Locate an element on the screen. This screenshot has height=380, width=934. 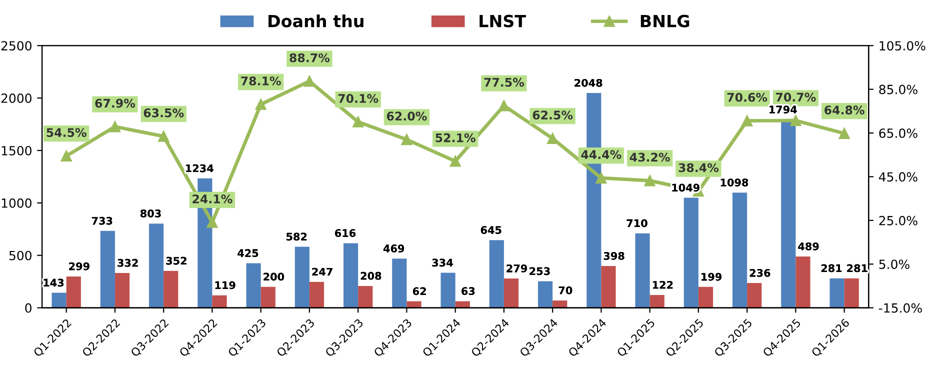
data-label: 279 is located at coordinates (517, 268).